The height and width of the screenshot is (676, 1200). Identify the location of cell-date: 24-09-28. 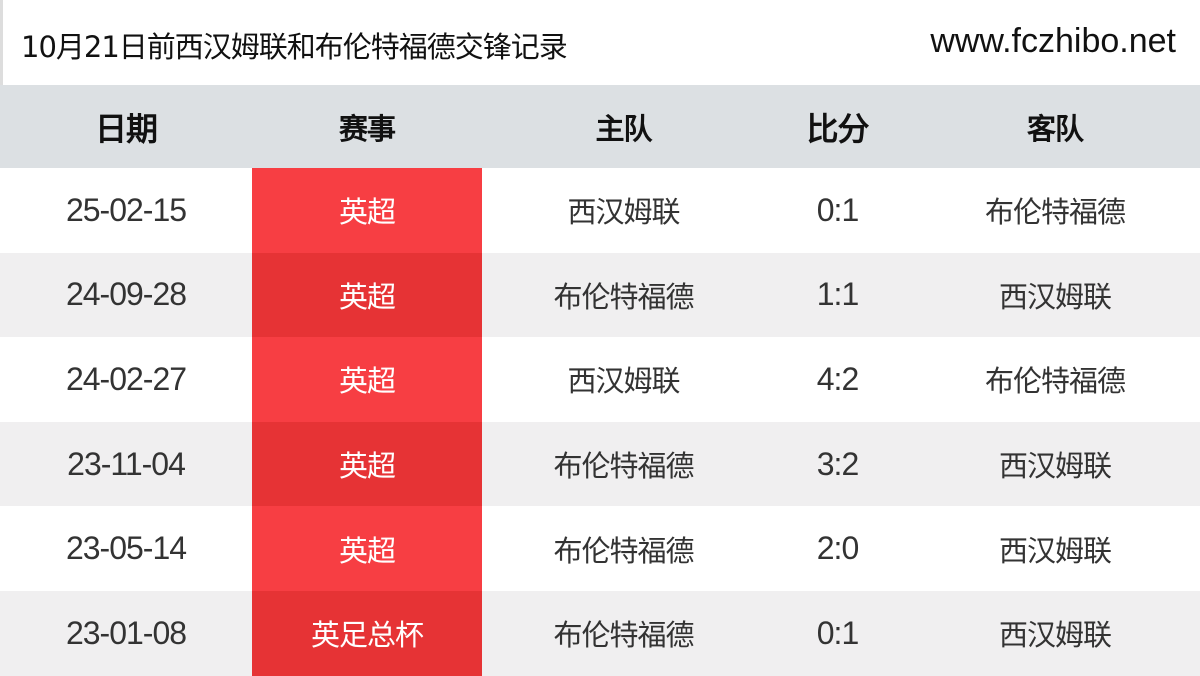
(126, 294).